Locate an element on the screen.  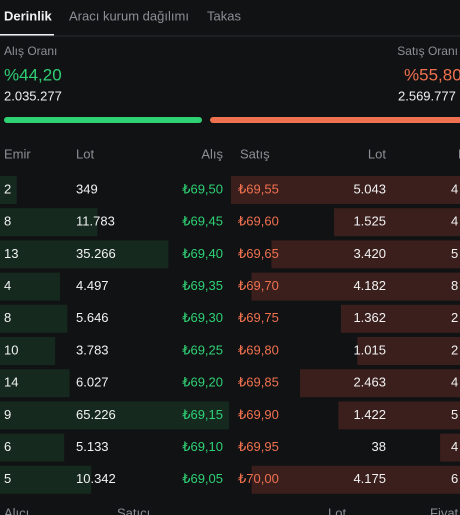
buy-price: ₺69,20 is located at coordinates (202, 382).